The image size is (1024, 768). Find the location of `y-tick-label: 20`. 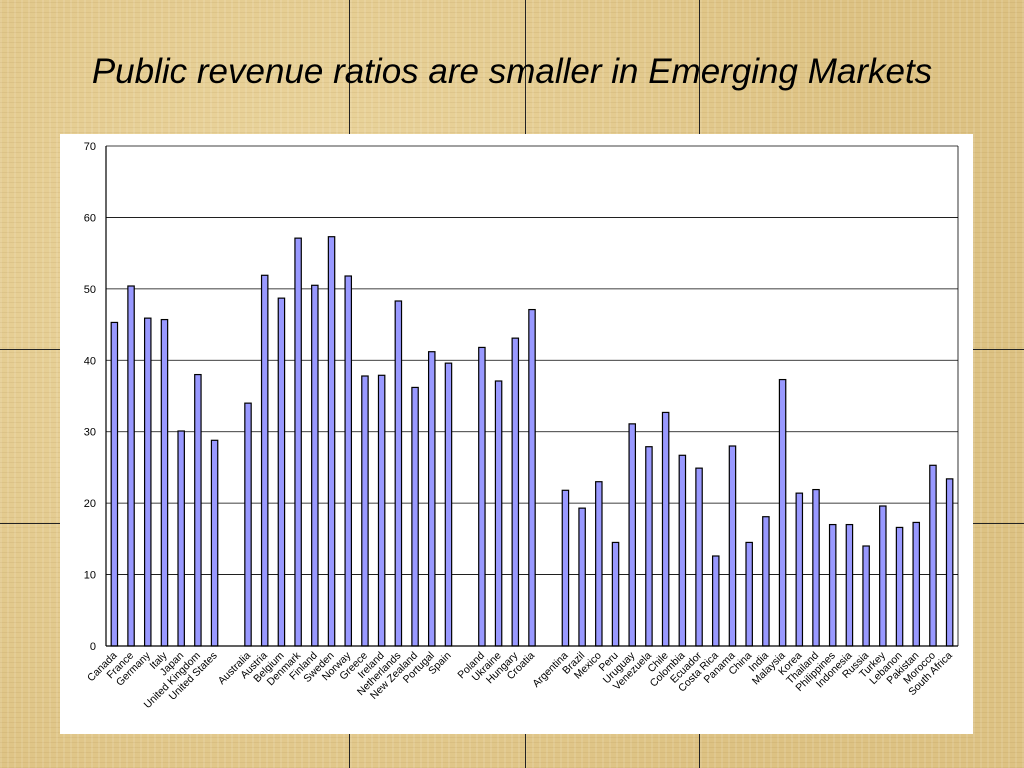

y-tick-label: 20 is located at coordinates (90, 504).